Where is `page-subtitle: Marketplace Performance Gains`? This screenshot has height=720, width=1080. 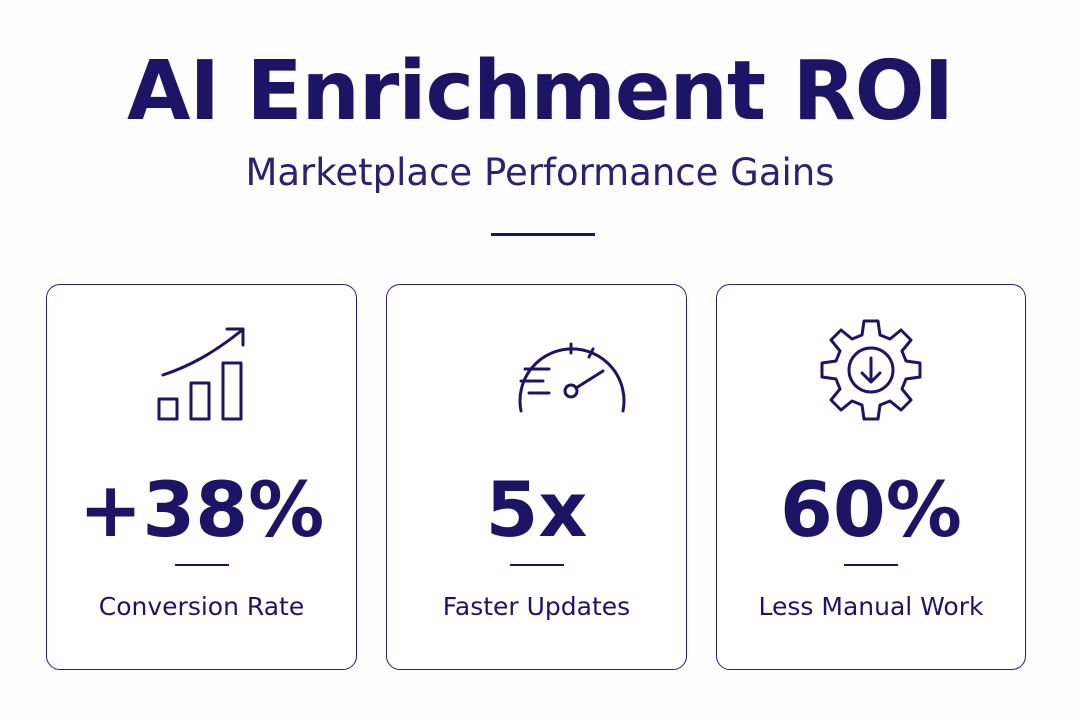
page-subtitle: Marketplace Performance Gains is located at coordinates (540, 172).